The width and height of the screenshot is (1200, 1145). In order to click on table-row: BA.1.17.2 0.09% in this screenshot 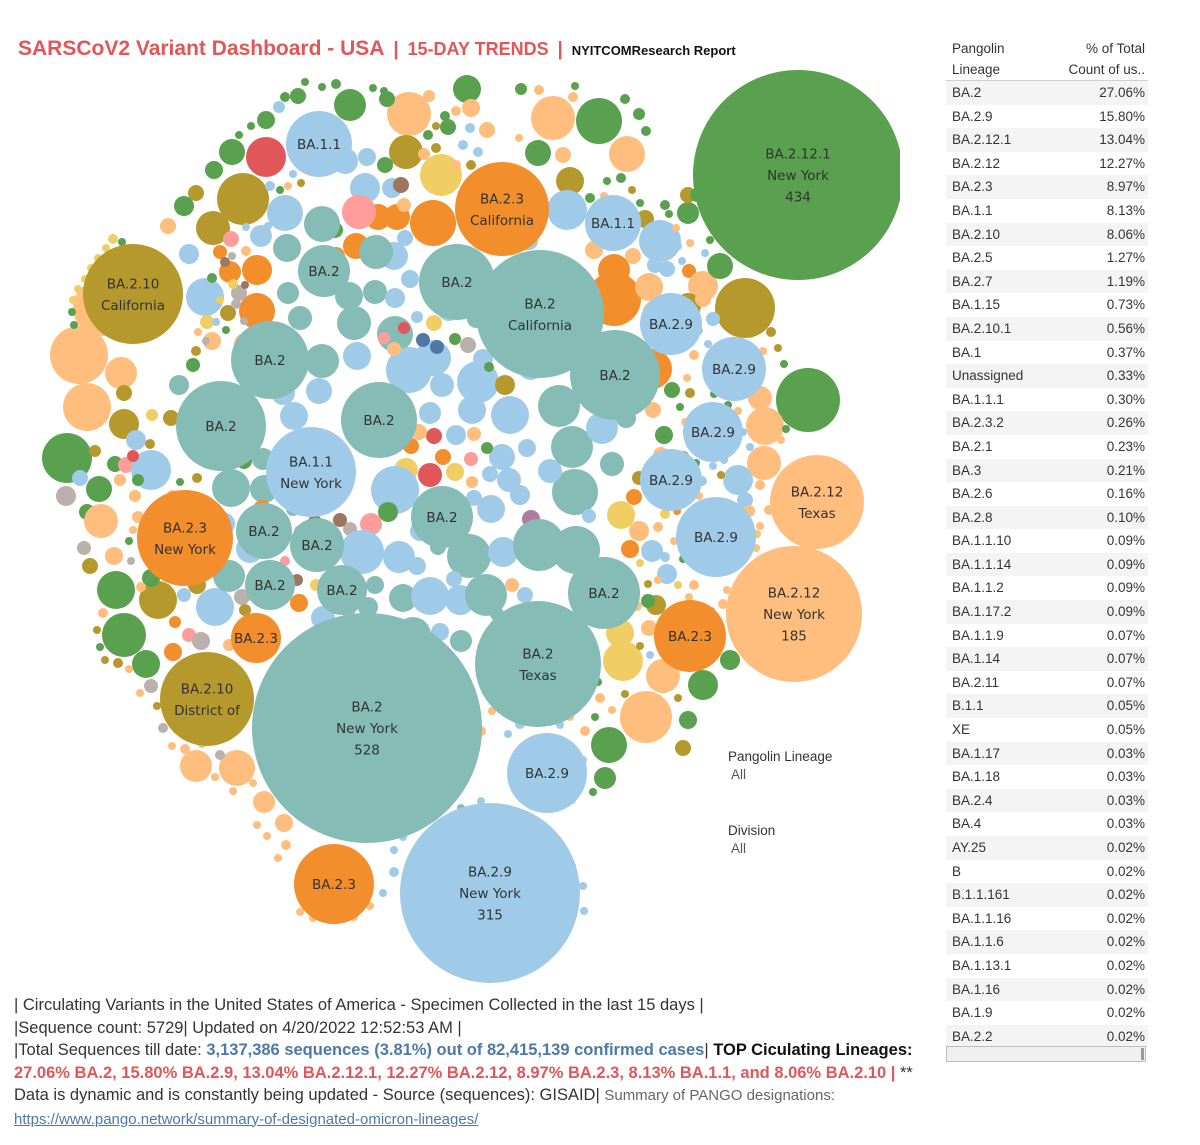, I will do `click(1047, 612)`.